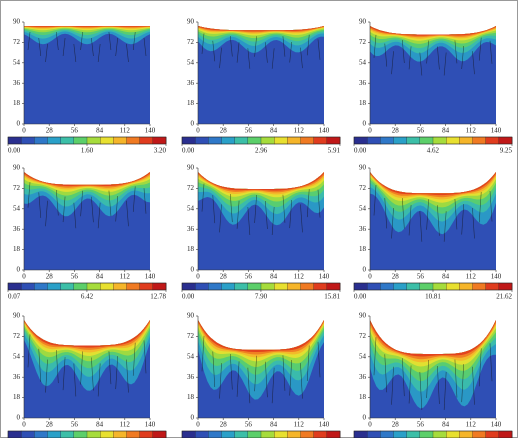  Describe the element at coordinates (261, 434) in the screenshot. I see `colorbar-frame` at that location.